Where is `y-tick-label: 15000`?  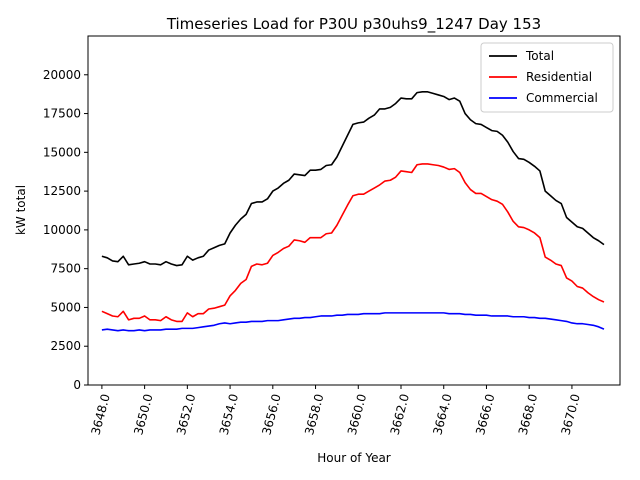 y-tick-label: 15000 is located at coordinates (62, 152).